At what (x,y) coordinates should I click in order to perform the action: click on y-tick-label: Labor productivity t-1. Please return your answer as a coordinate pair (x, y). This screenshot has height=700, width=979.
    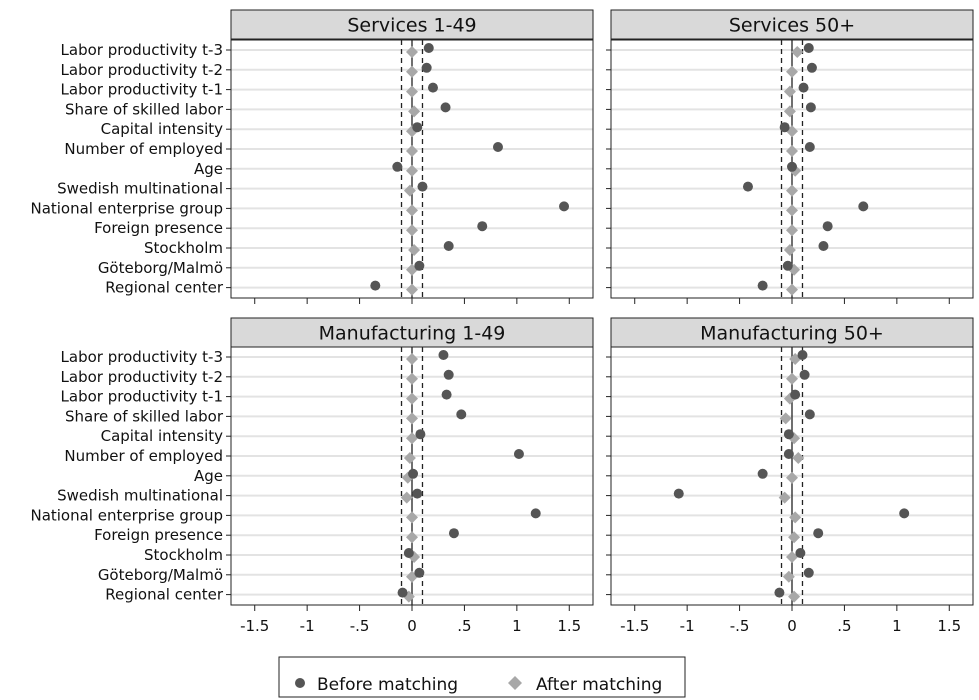
    Looking at the image, I should click on (142, 397).